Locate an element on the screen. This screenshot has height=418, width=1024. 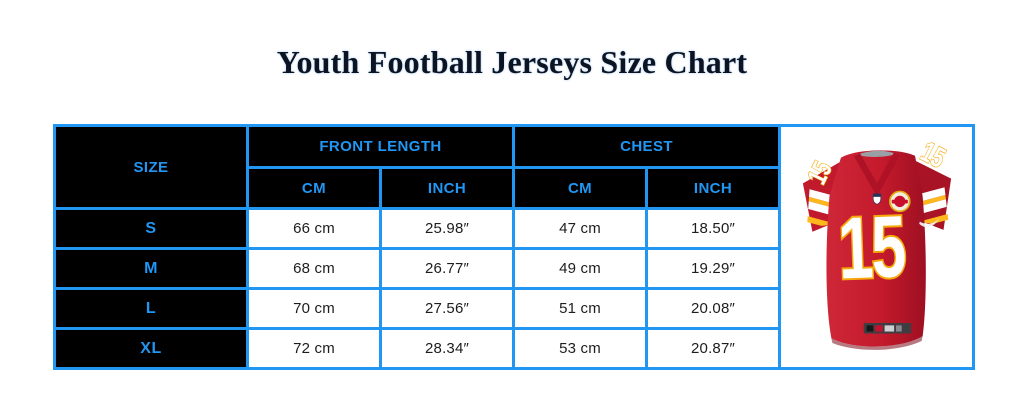
team-patch-icon is located at coordinates (899, 201).